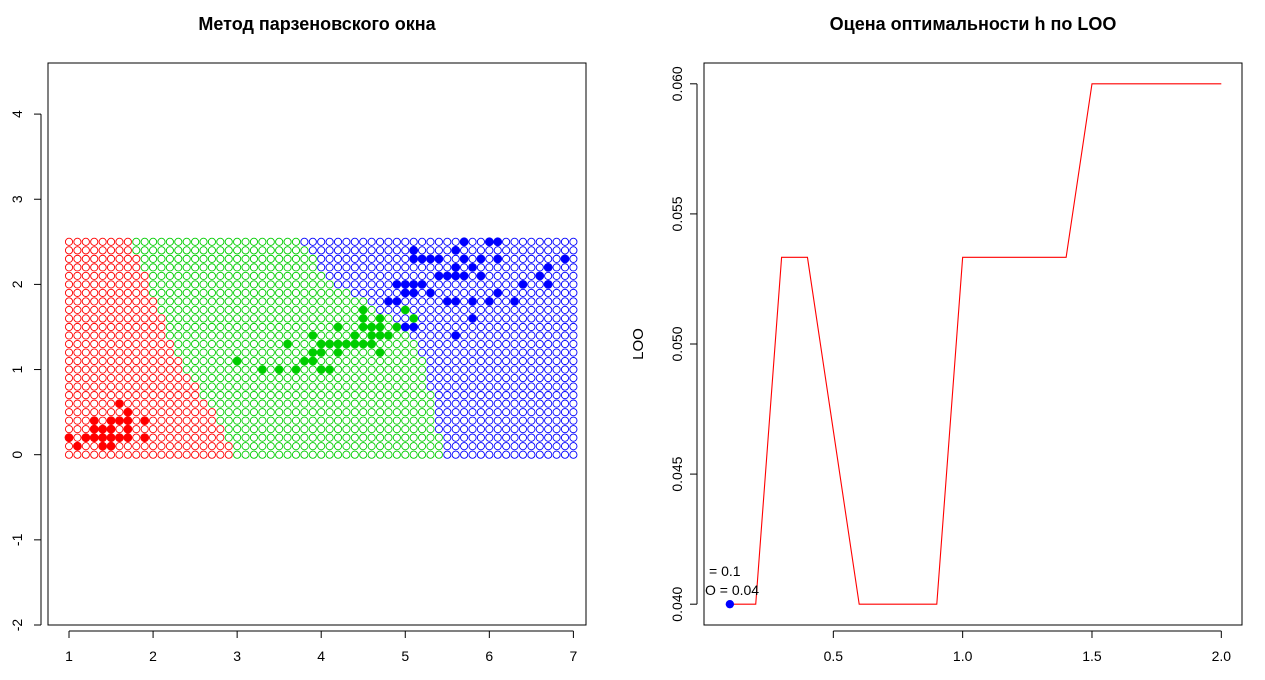 The height and width of the screenshot is (680, 1265). I want to click on loo-y-axis-label: LOO, so click(638, 344).